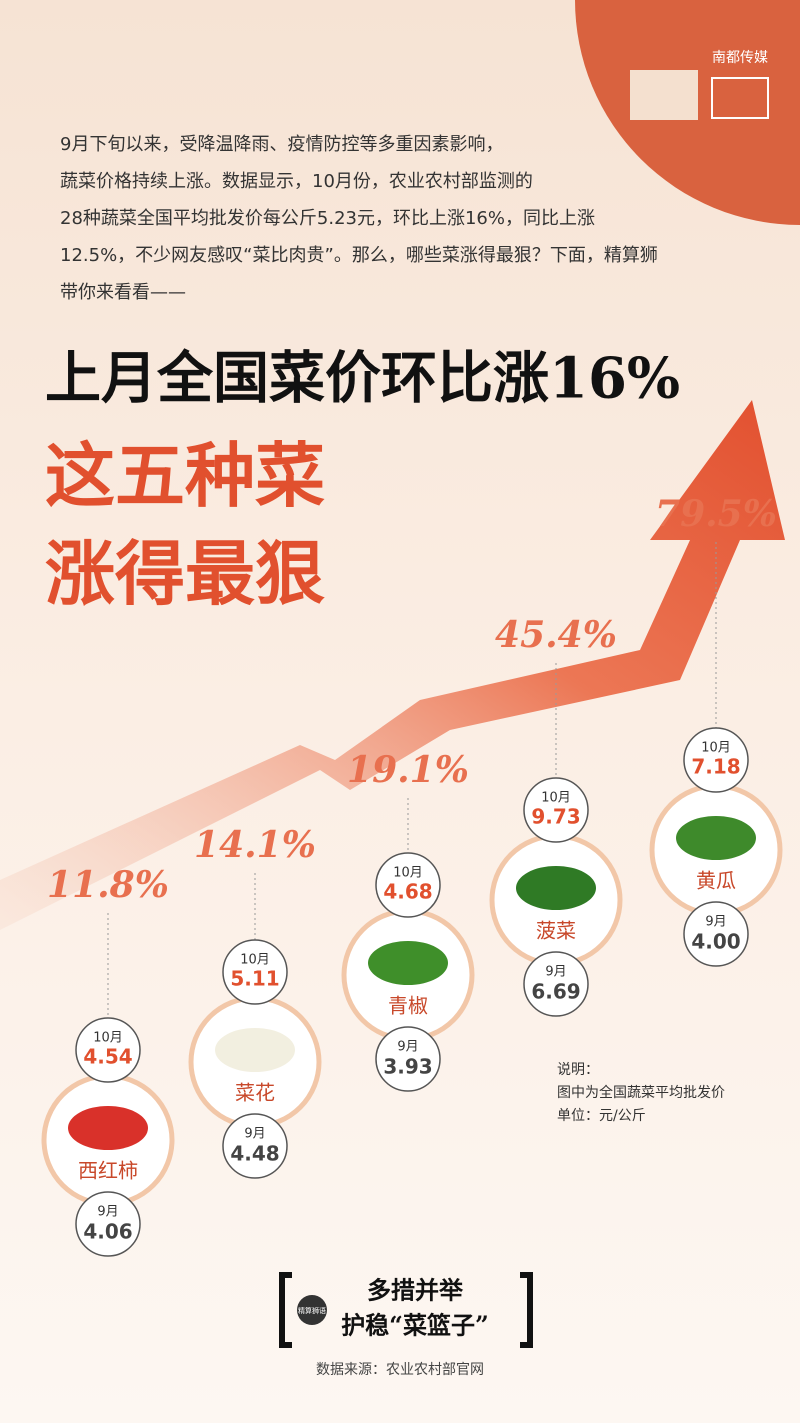 This screenshot has width=800, height=1427. What do you see at coordinates (716, 881) in the screenshot?
I see `veg-name: 黄瓜` at bounding box center [716, 881].